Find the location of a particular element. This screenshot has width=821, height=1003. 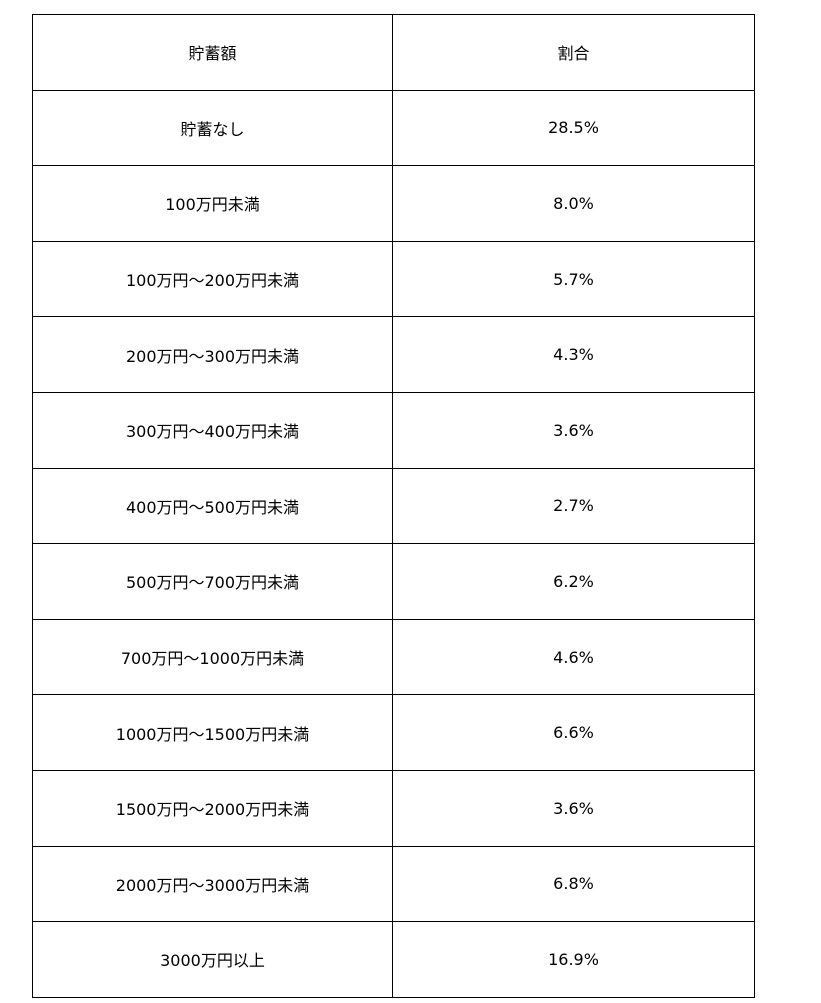

table-row: 3000万円以上 16.9% is located at coordinates (393, 959).